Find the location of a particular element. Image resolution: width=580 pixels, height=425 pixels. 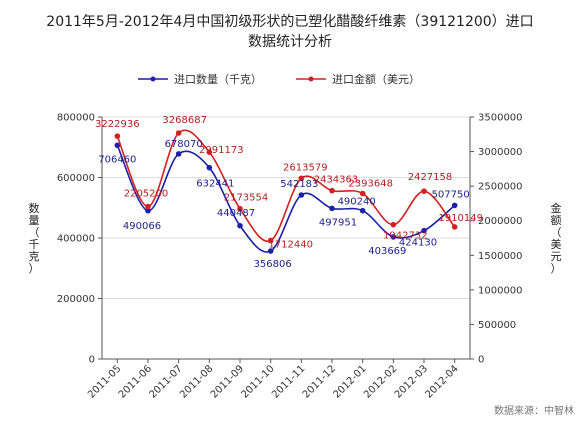

data-label-amount: 2991173 is located at coordinates (221, 150).